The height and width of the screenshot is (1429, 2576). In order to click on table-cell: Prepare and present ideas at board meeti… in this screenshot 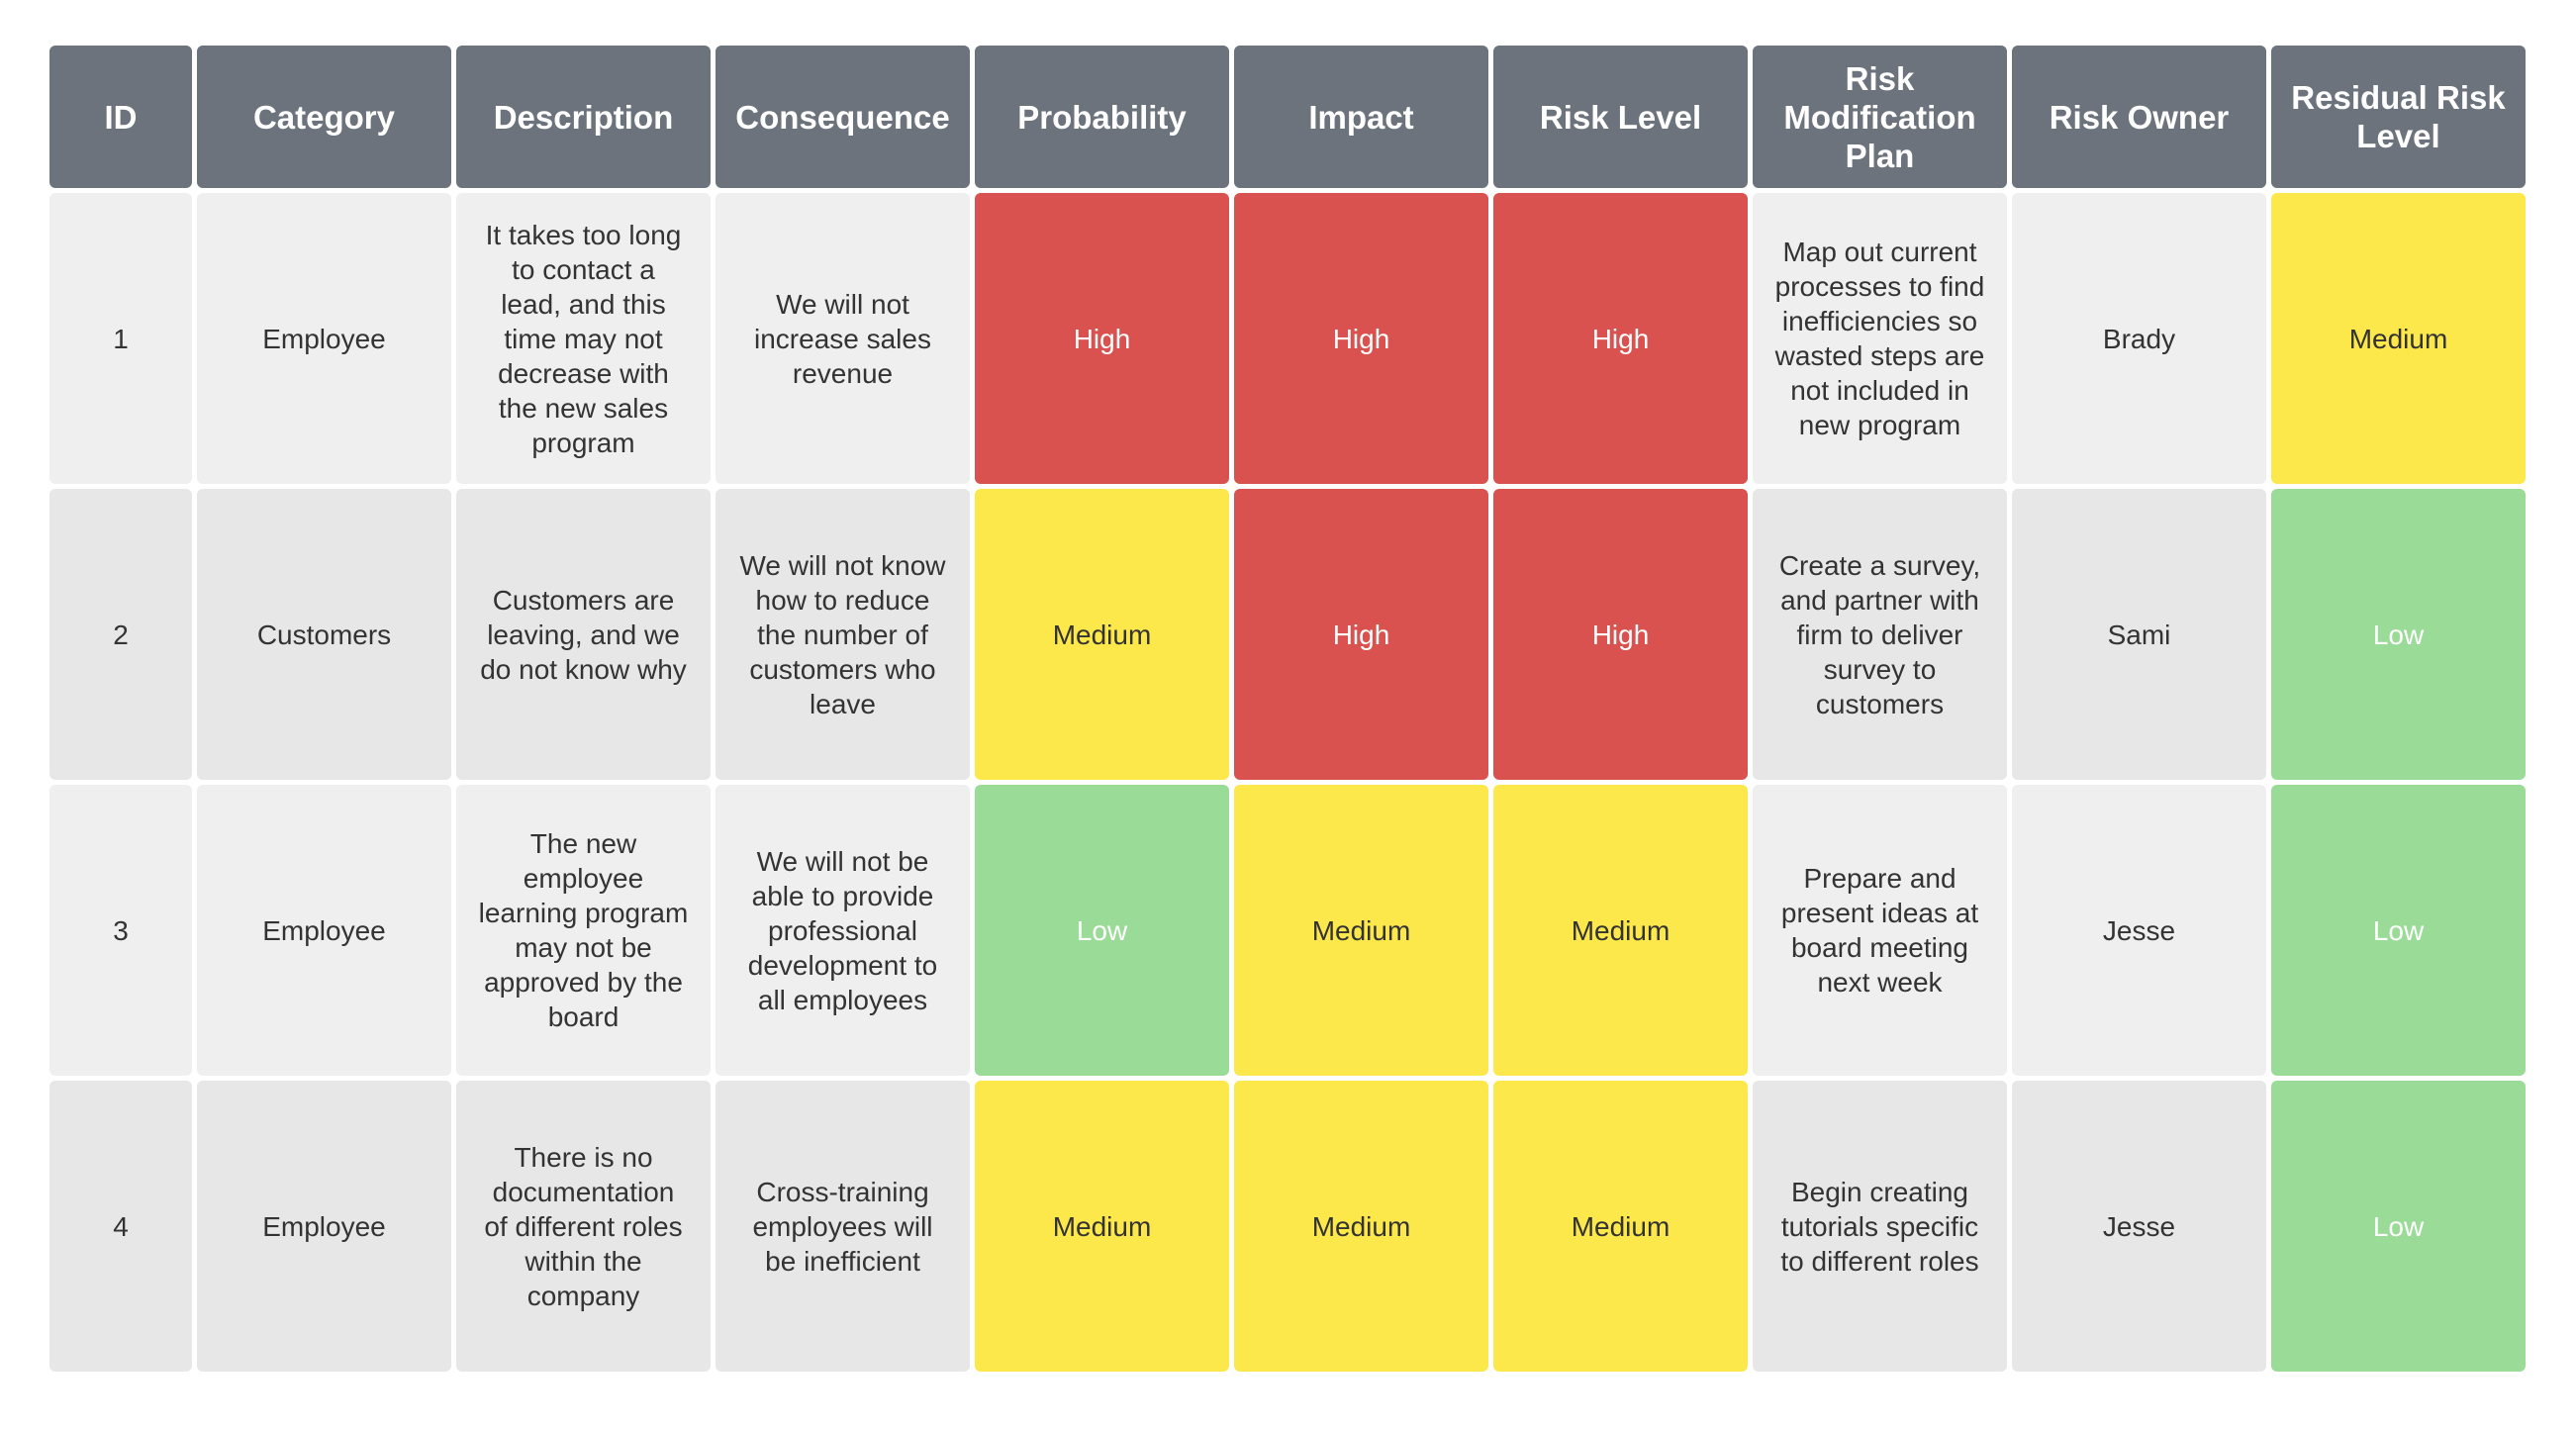, I will do `click(1880, 930)`.